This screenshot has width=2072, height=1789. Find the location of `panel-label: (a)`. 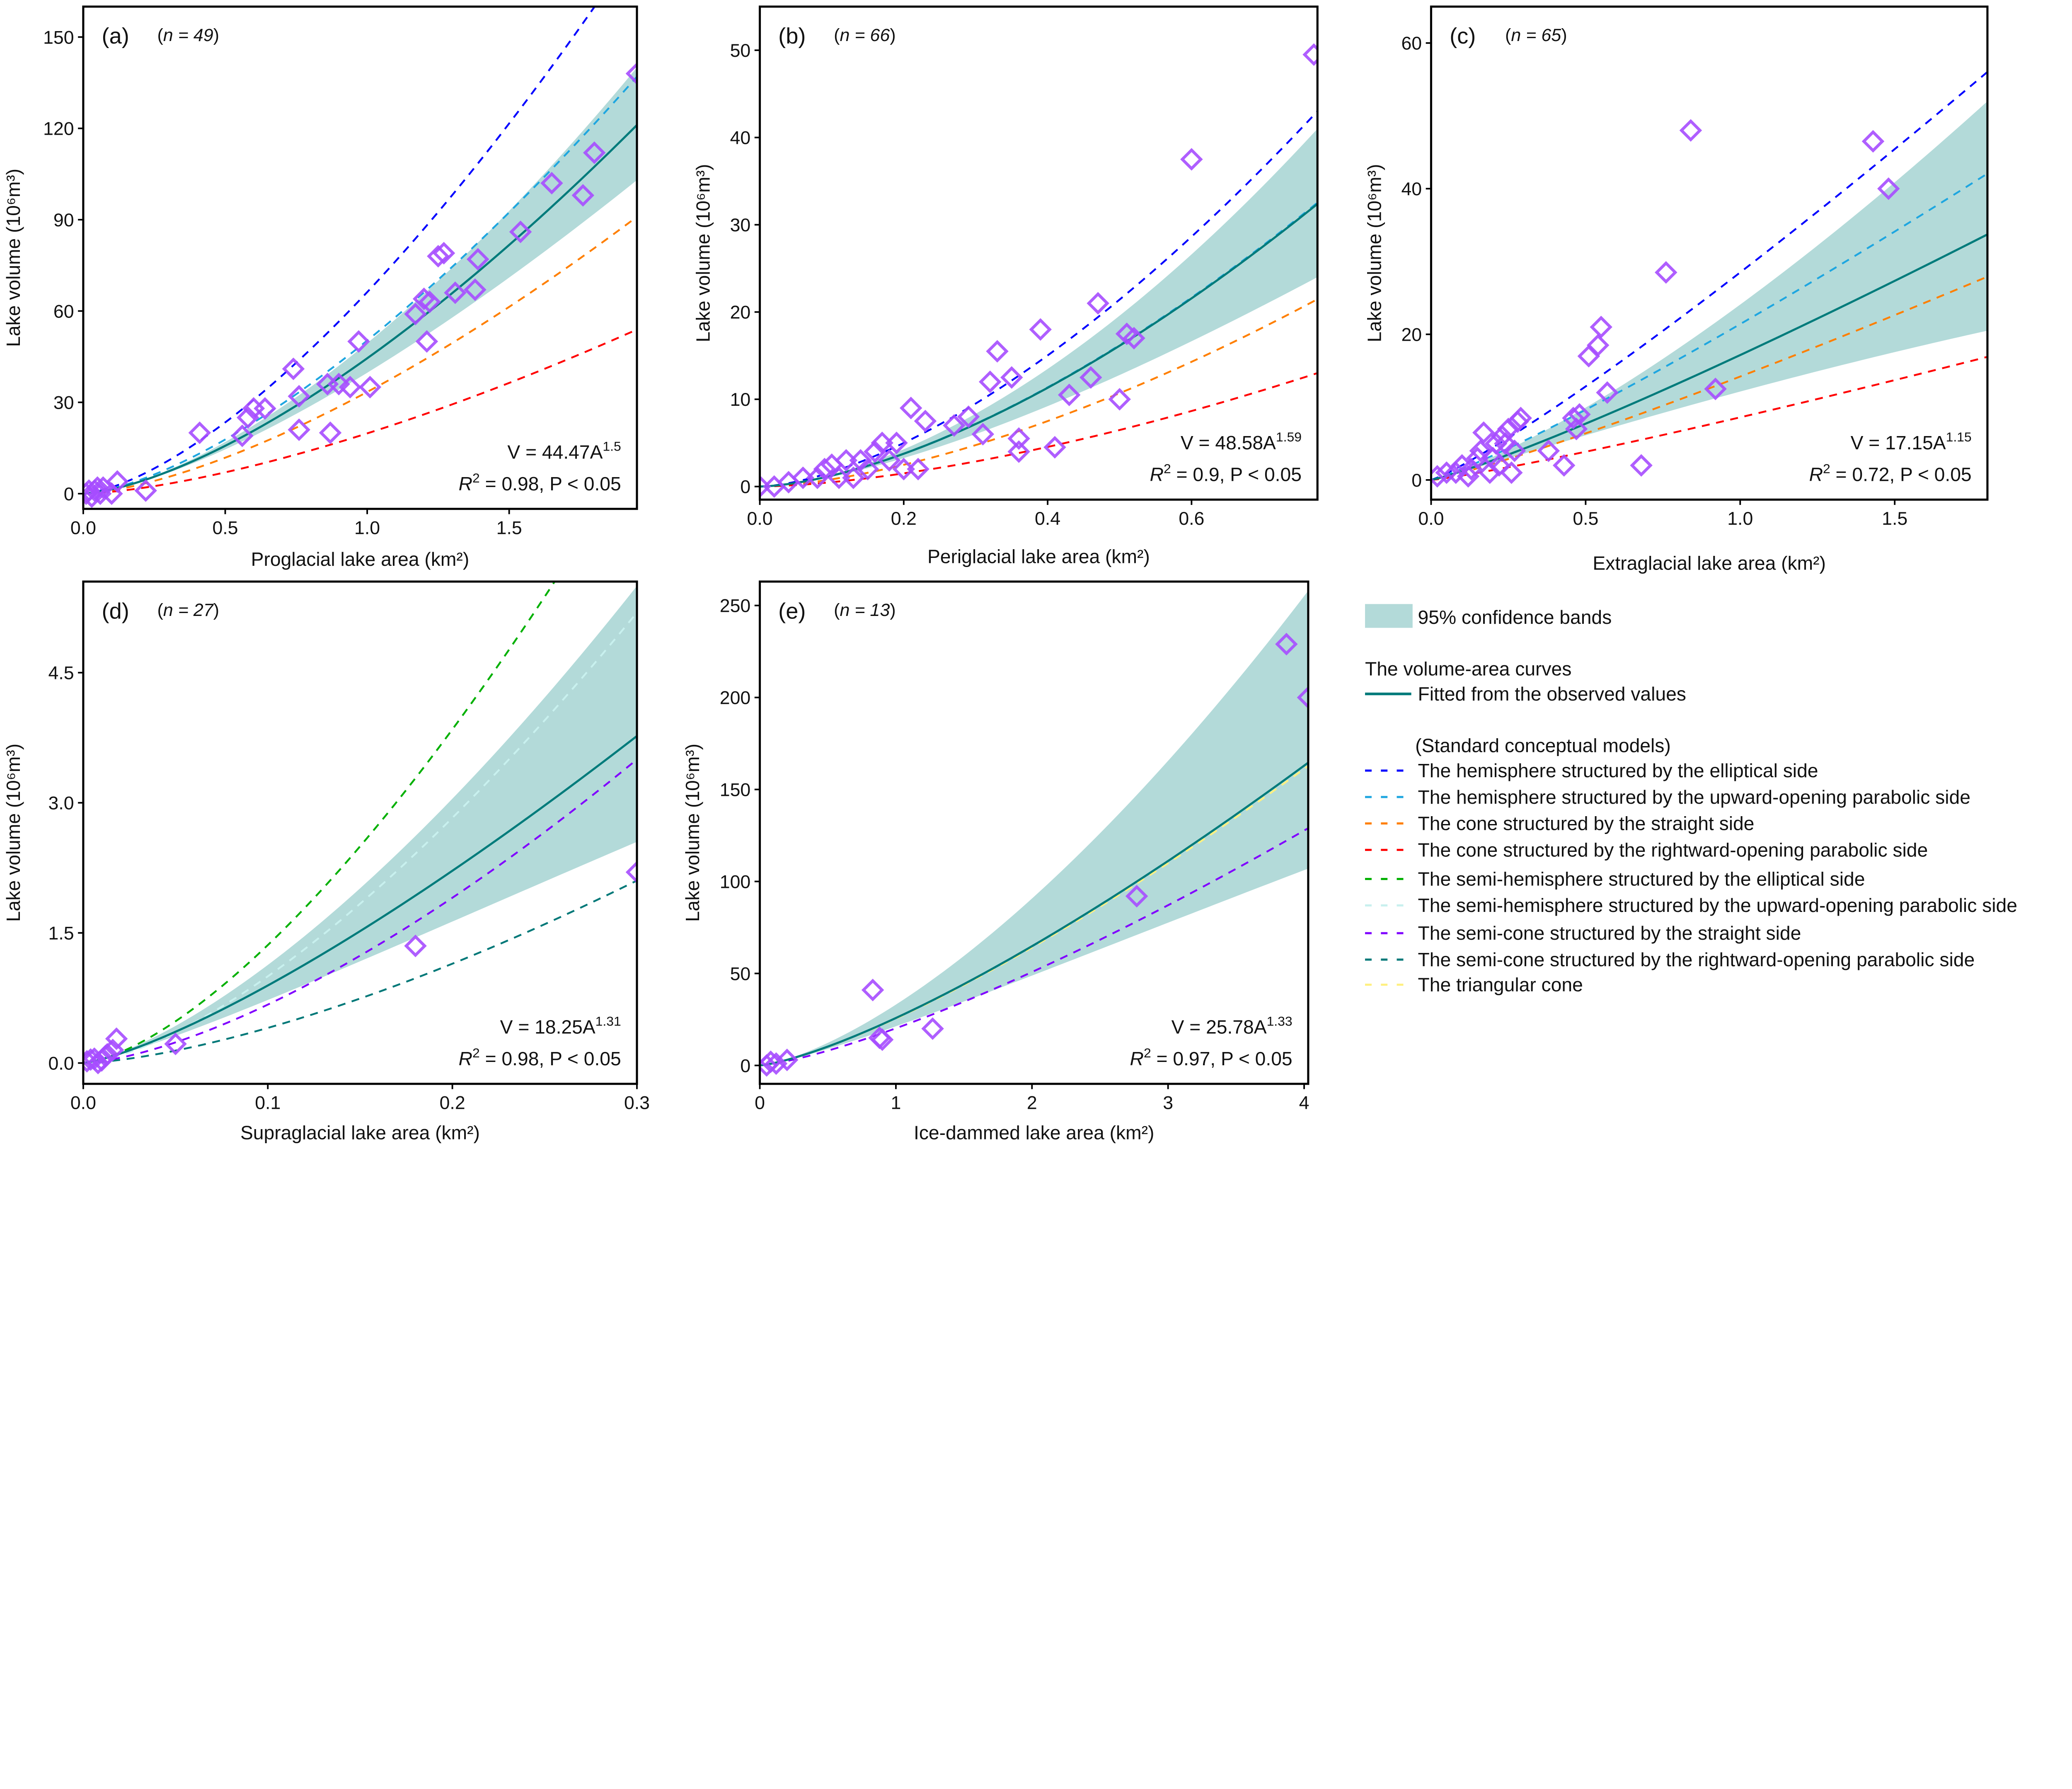

panel-label: (a) is located at coordinates (115, 36).